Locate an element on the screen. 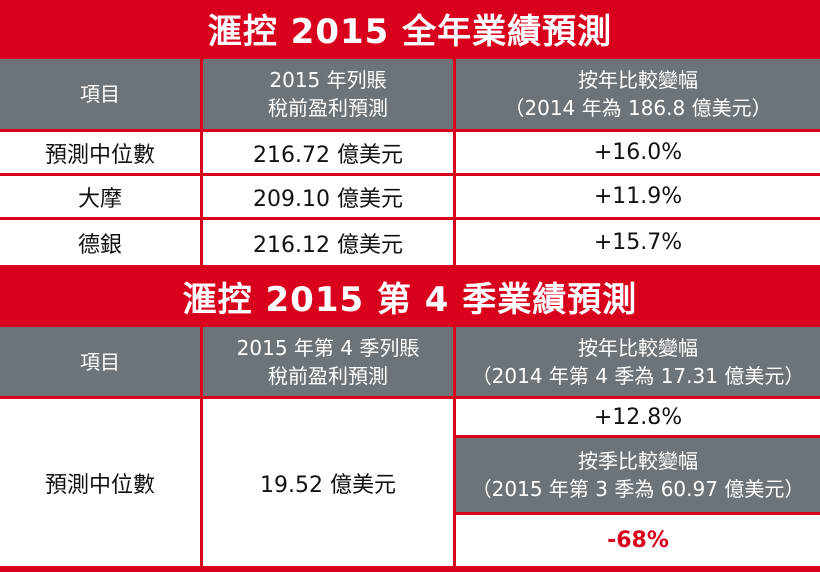  table2-qoq-header: 按季比較變幅 （2015 年第 3 季為 60.97 億美元） is located at coordinates (638, 475).